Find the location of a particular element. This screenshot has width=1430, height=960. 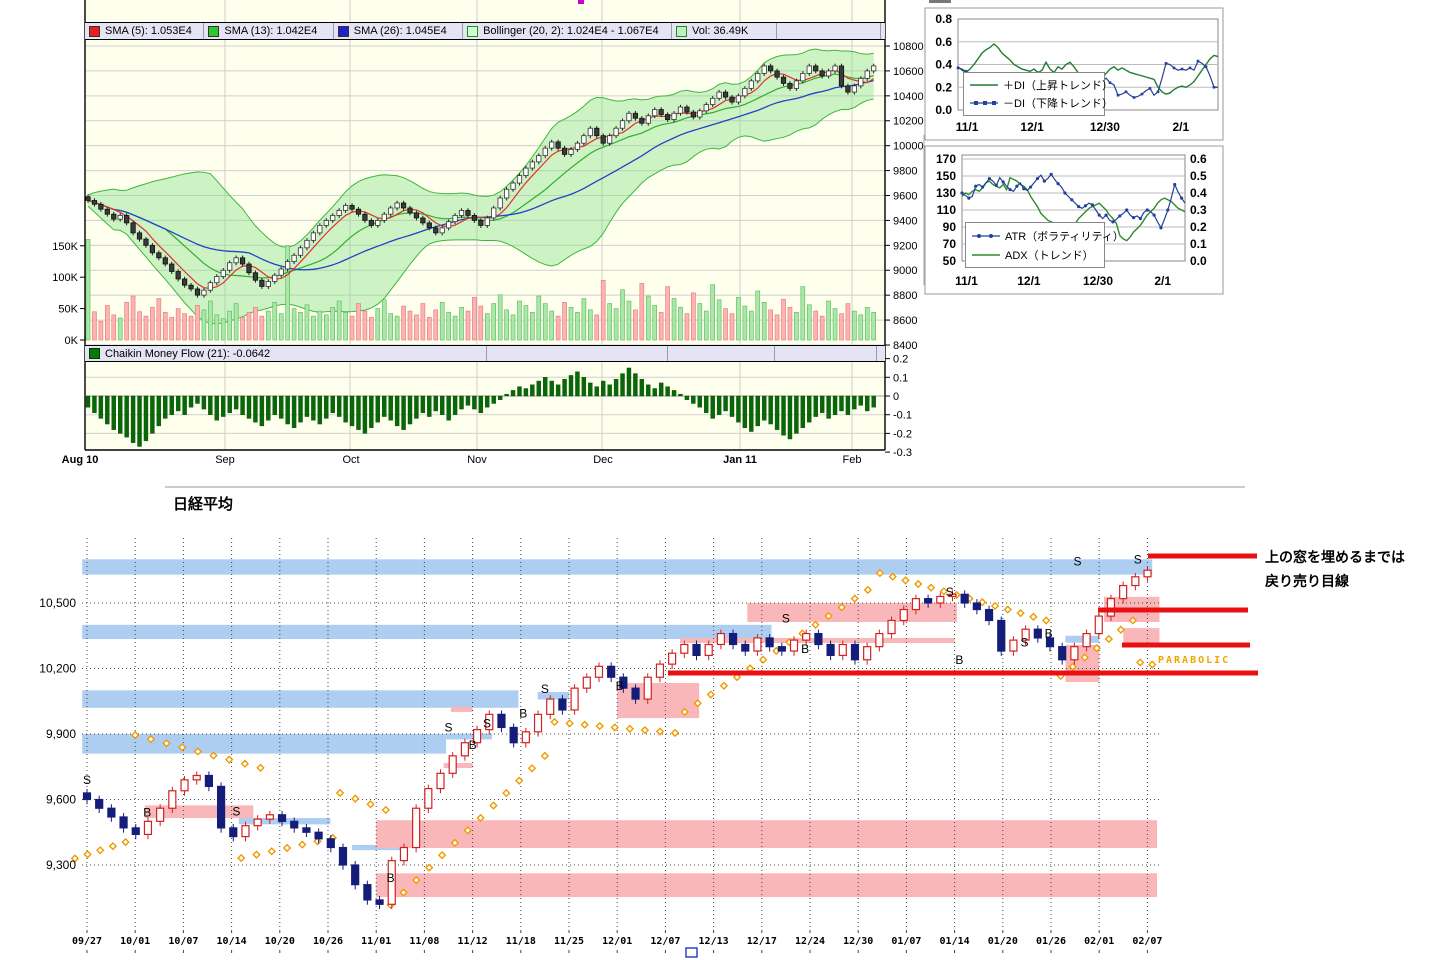

nikkei-x-label: 11/18 is located at coordinates (521, 941).